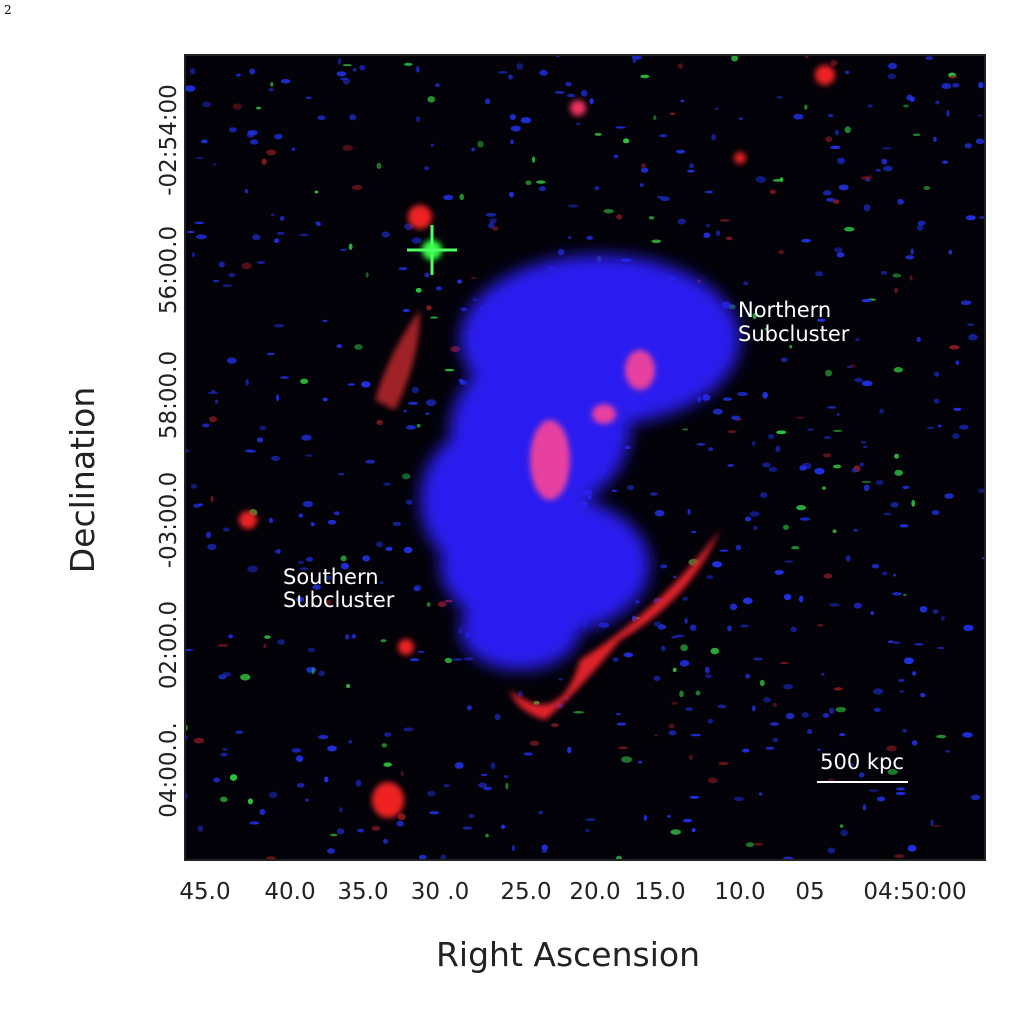 This screenshot has height=1021, width=1033. I want to click on x-tick-label: 30 .0, so click(440, 892).